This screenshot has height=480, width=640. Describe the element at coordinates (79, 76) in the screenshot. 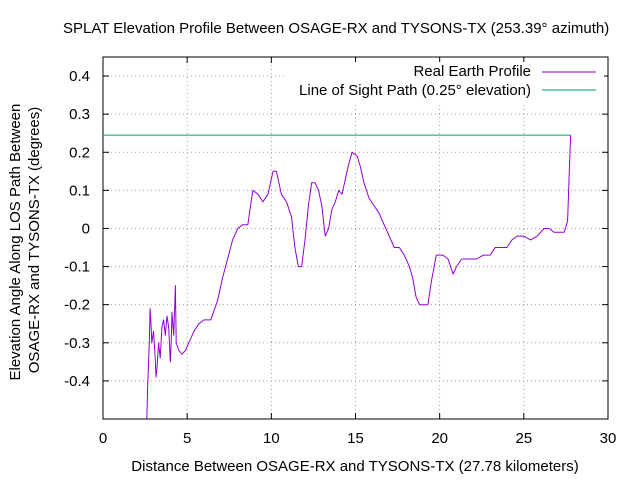

I see `y-tick-label: 0.4` at that location.